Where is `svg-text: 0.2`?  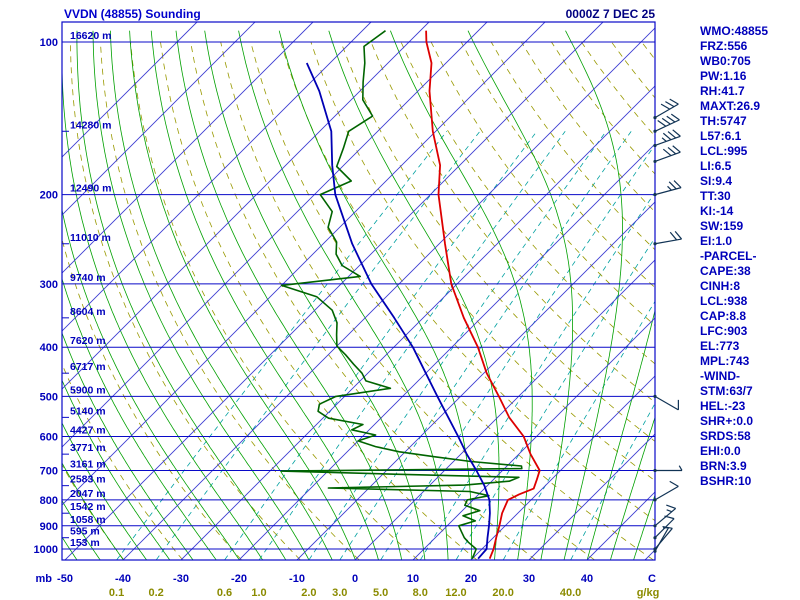 svg-text: 0.2 is located at coordinates (155, 593).